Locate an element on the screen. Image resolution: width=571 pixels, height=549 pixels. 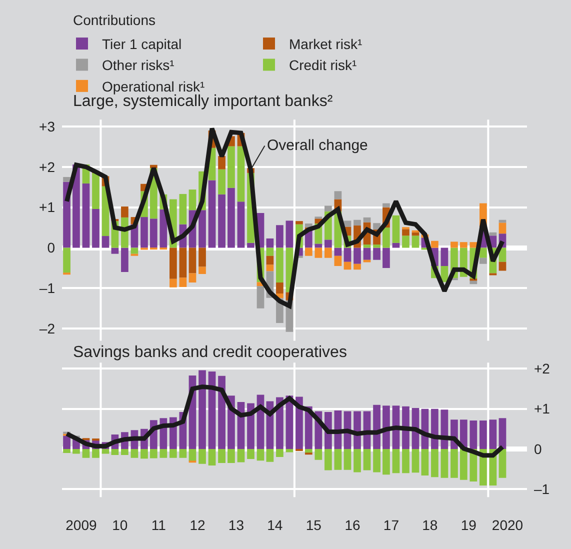
x-tick-label: 2020 is located at coordinates (508, 525).